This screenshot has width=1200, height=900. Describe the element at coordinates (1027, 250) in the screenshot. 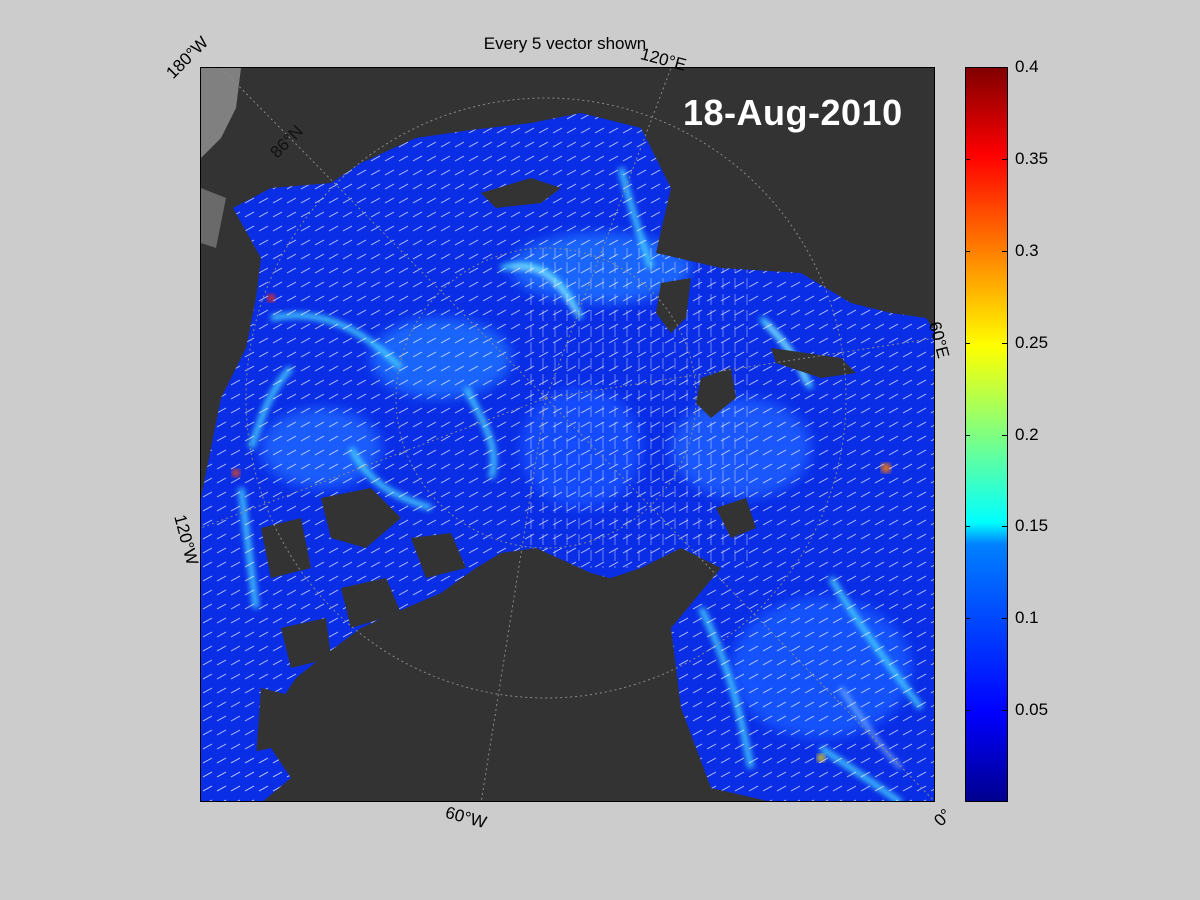

I see `colorbar-tick-label: 0.3` at that location.